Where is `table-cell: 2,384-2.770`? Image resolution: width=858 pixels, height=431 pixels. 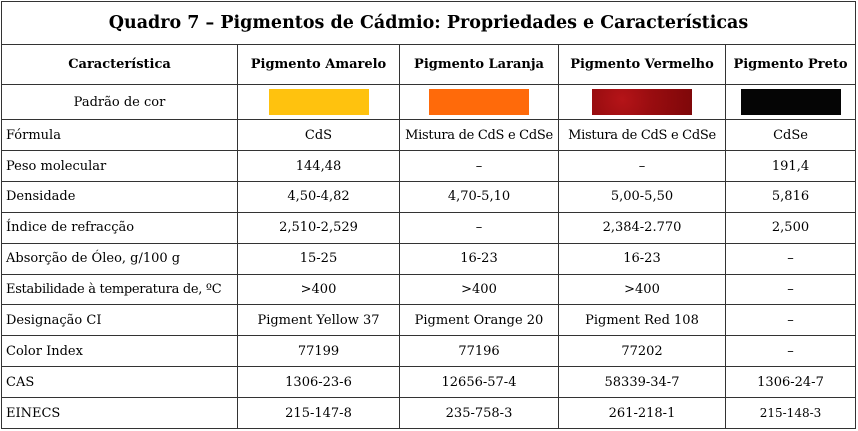
table-cell: 2,384-2.770 is located at coordinates (642, 227).